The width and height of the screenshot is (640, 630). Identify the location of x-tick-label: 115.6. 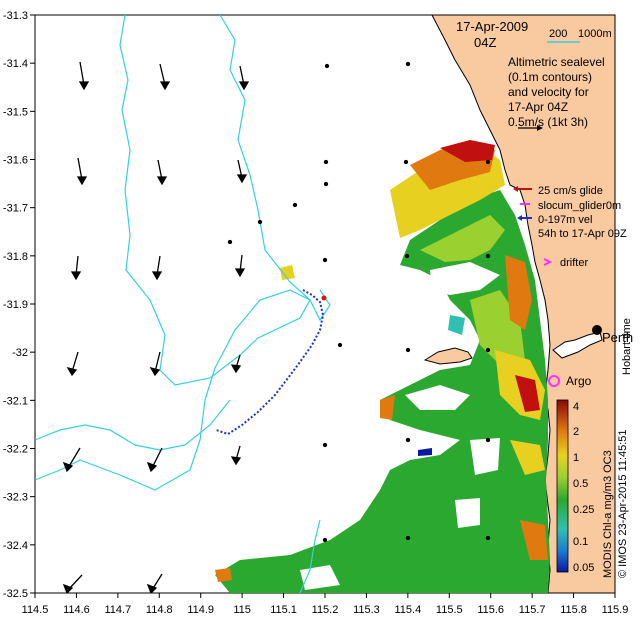
(490, 610).